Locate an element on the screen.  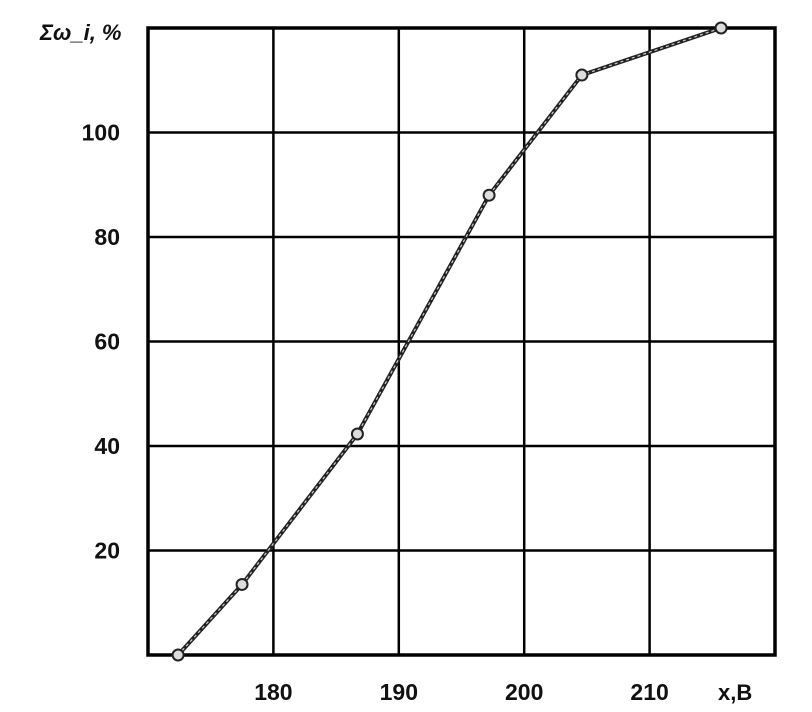
x-tick-label: 190 is located at coordinates (399, 692).